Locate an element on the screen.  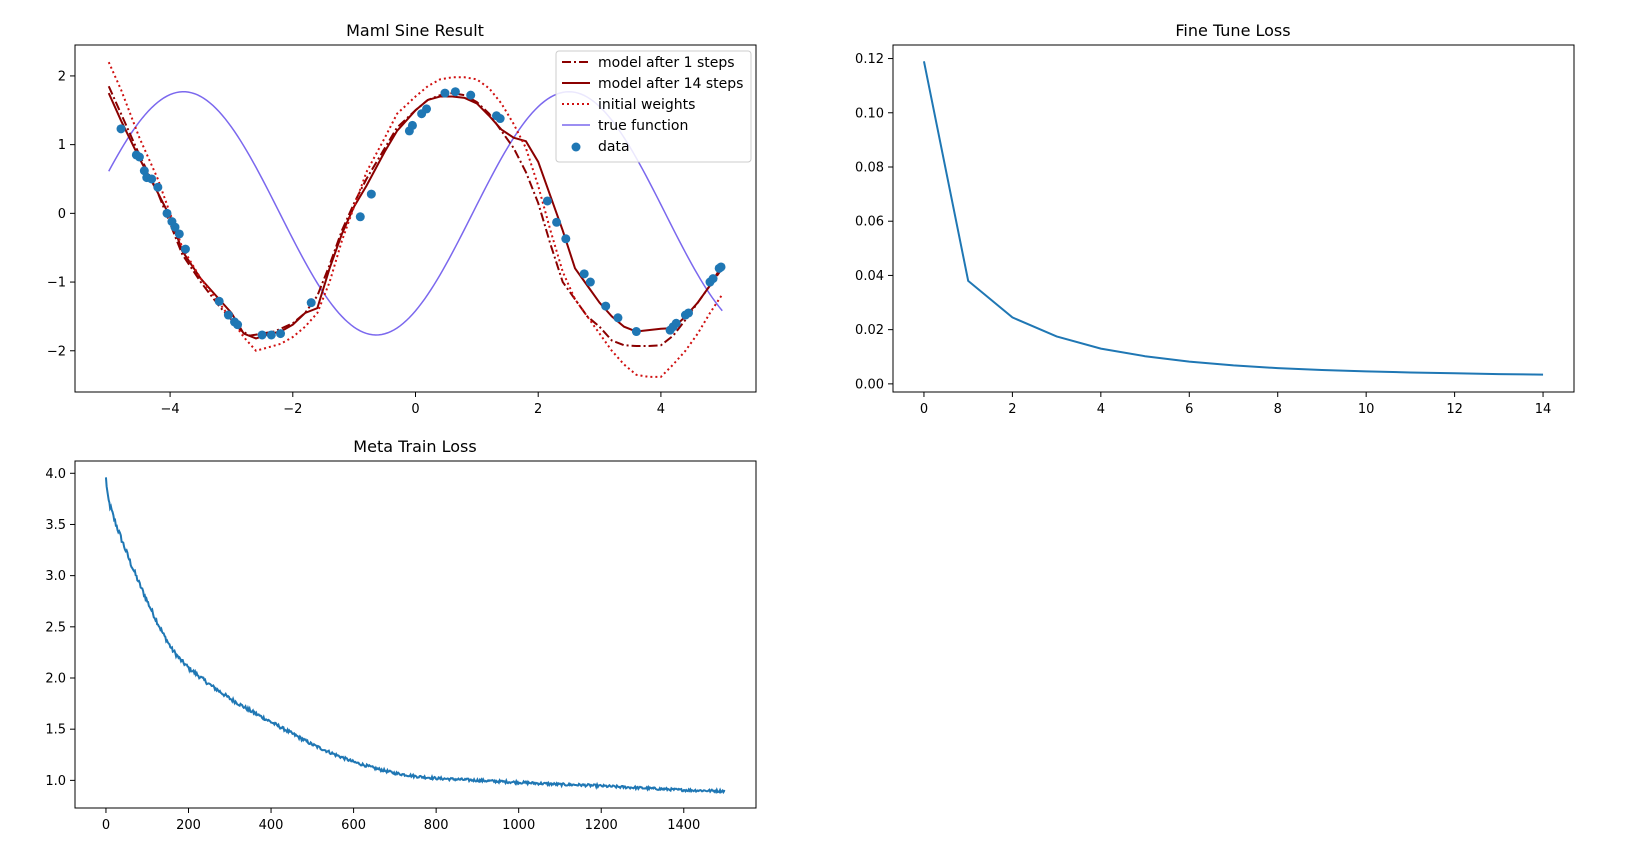
maml-sine-ytick-label: 0 is located at coordinates (62, 214).